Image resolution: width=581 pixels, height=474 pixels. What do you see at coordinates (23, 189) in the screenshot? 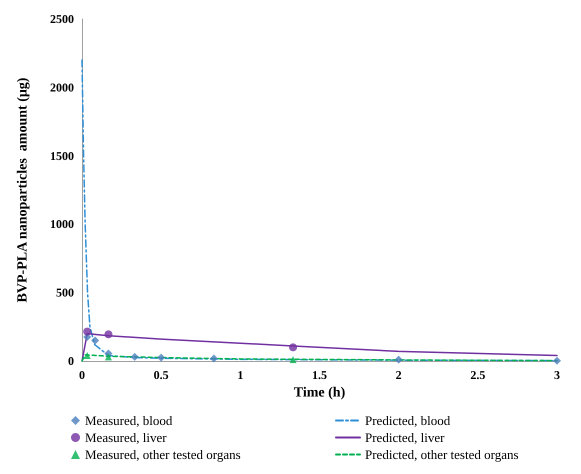
I see `y-axis-title: BVP-PLA nanoparticles amount (μg)` at bounding box center [23, 189].